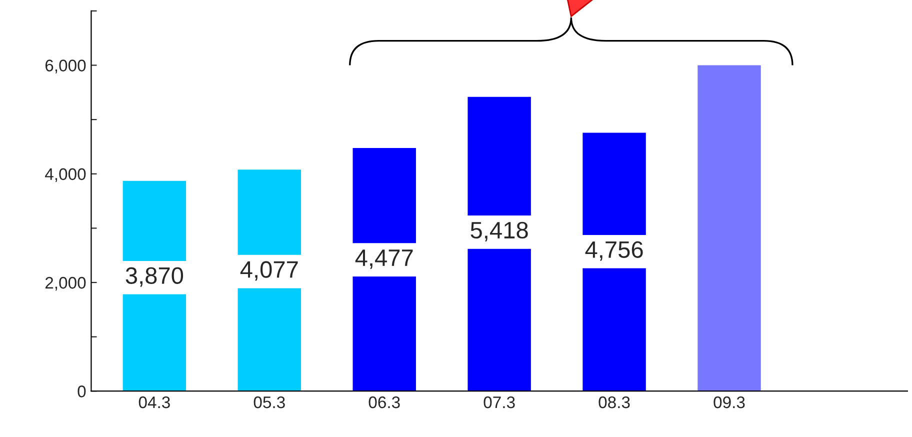  Describe the element at coordinates (384, 259) in the screenshot. I see `data-label: 4,477` at that location.